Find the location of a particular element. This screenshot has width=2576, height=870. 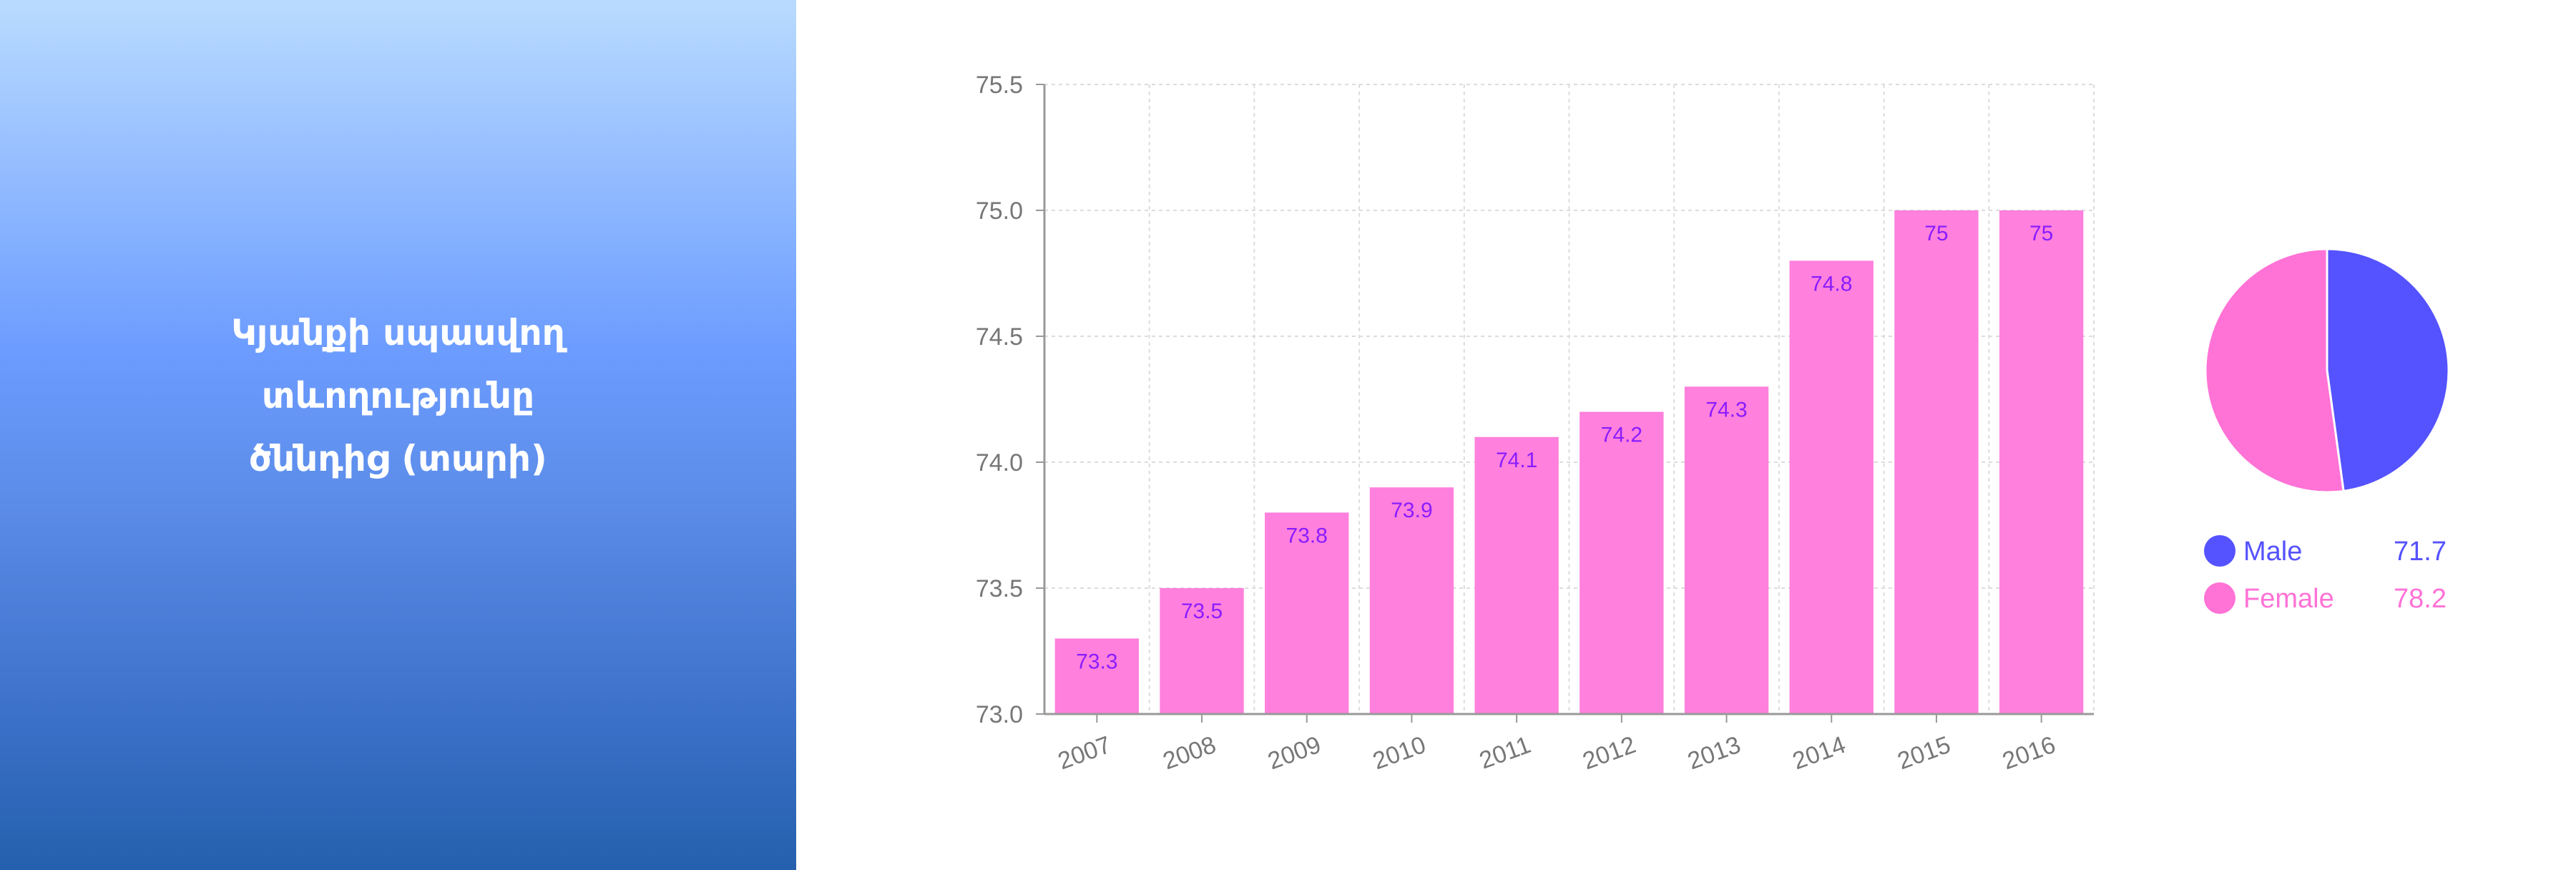

legend-value-female: 78.2 is located at coordinates (2420, 599).